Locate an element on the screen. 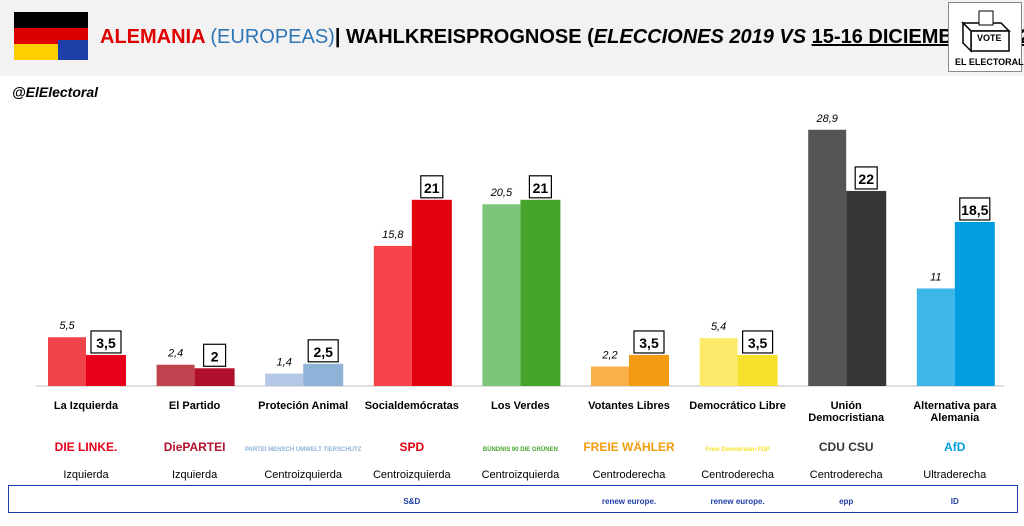  el-electoral-logo: VOTE EL ELECTORAL is located at coordinates (986, 37).